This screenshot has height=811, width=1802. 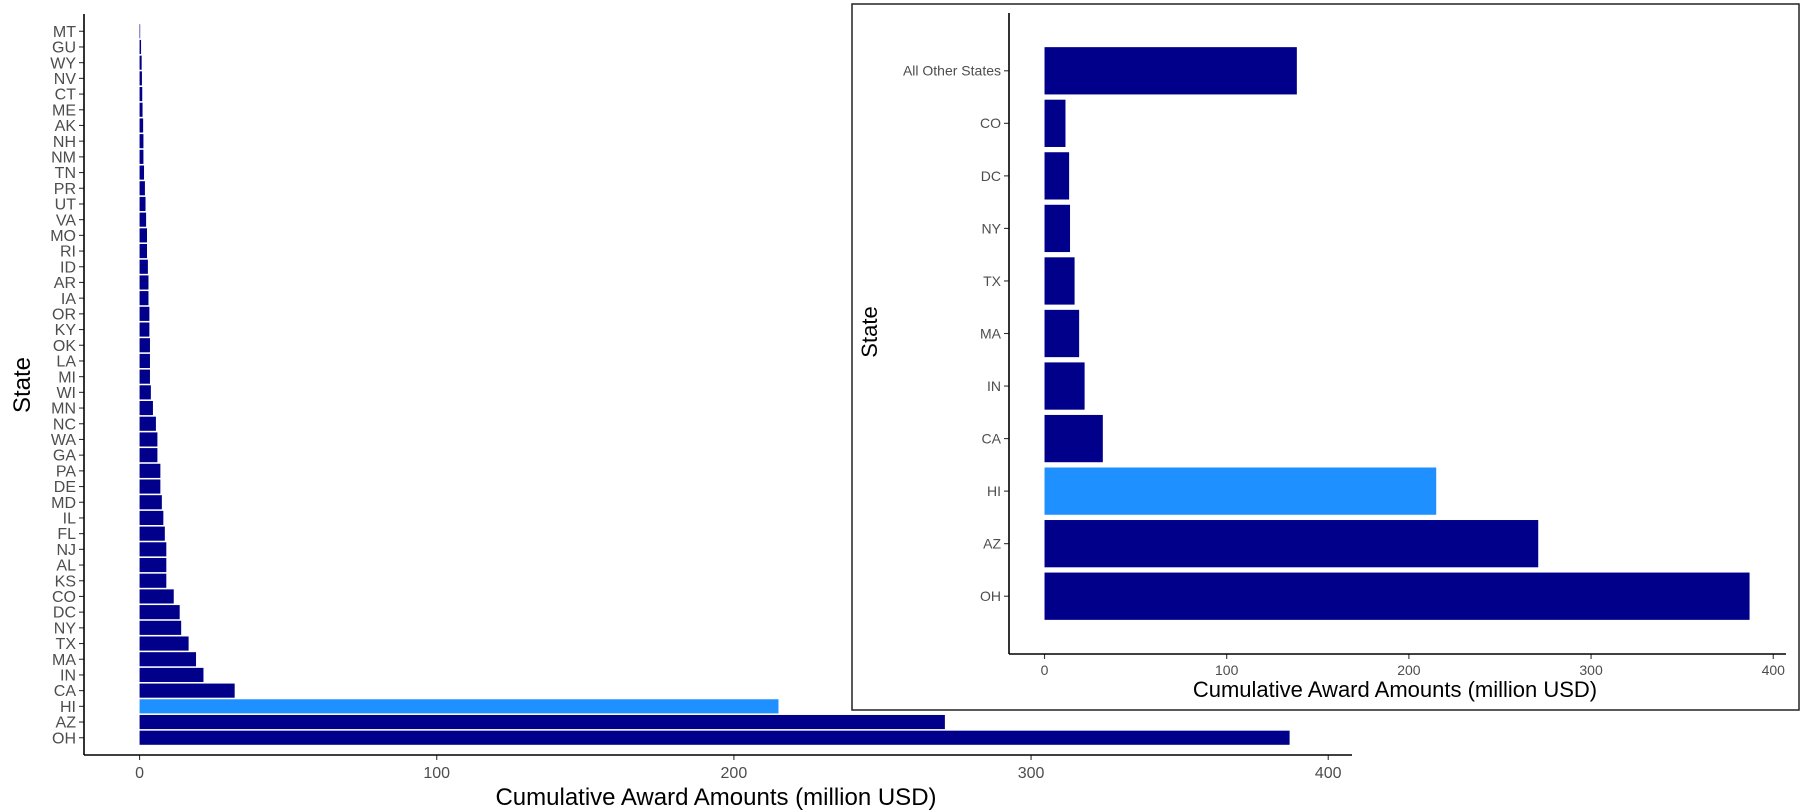 I want to click on main-y-tick-label: CO, so click(x=64, y=597).